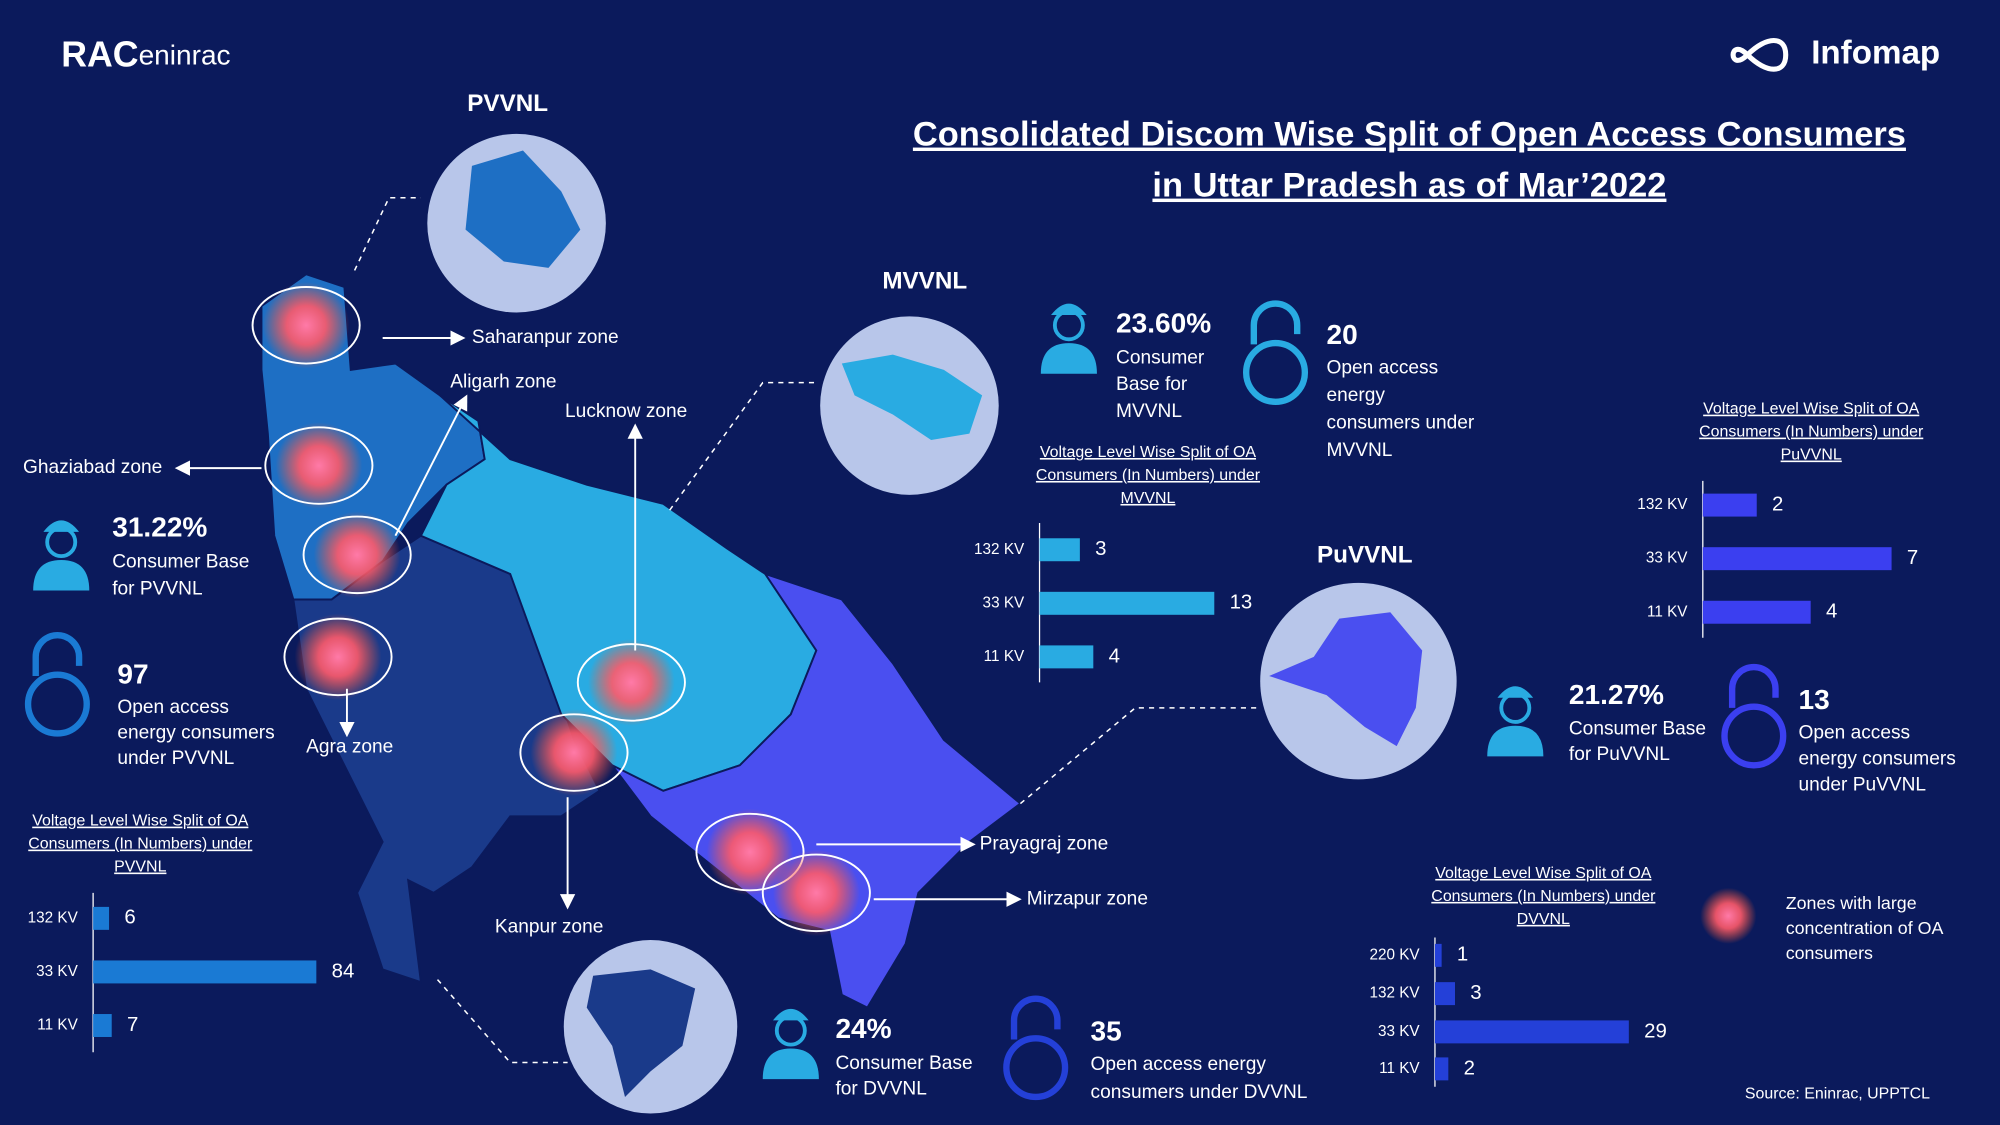  Describe the element at coordinates (185, 55) in the screenshot. I see `logo-name: eninrac` at that location.